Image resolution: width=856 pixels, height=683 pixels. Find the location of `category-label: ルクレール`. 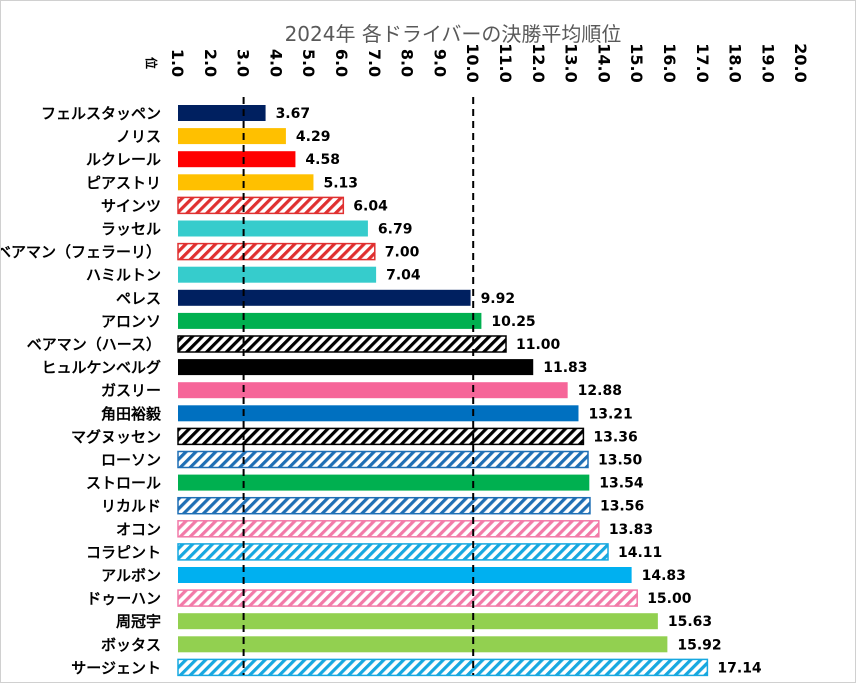

category-label: ルクレール is located at coordinates (123, 160).